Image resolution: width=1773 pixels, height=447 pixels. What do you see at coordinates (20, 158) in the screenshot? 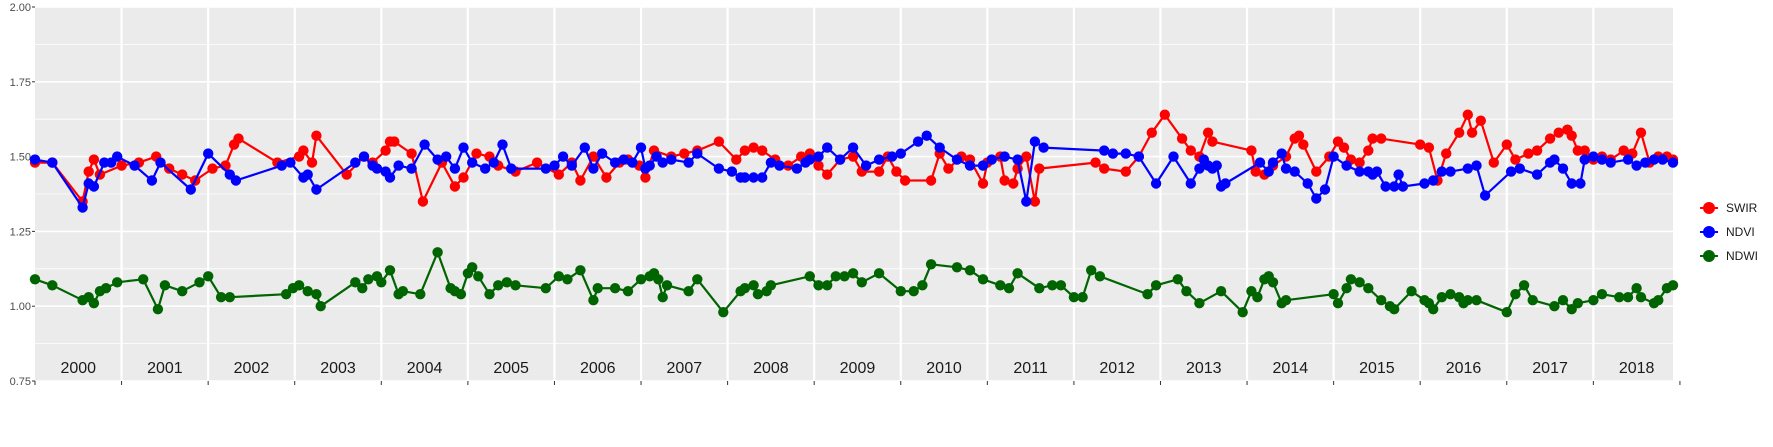
I see `y-tick-label: 1.50` at bounding box center [20, 158].